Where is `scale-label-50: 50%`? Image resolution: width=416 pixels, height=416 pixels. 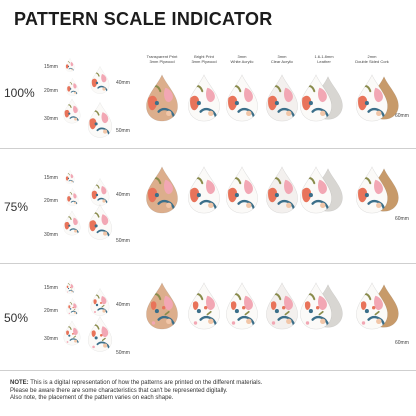
scale-label-50: 50% is located at coordinates (16, 318).